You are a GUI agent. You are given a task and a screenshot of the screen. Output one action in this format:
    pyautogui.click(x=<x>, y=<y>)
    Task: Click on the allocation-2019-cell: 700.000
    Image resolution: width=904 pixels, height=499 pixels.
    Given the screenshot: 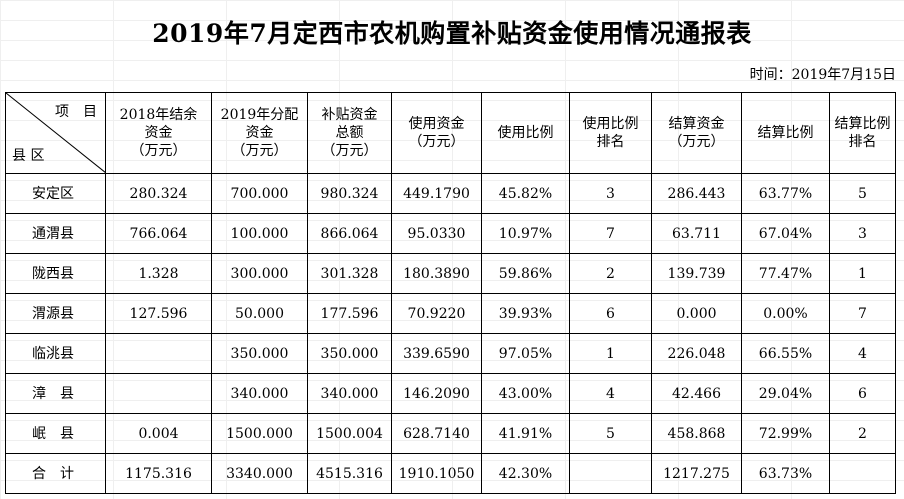 What is the action you would take?
    pyautogui.click(x=259, y=193)
    